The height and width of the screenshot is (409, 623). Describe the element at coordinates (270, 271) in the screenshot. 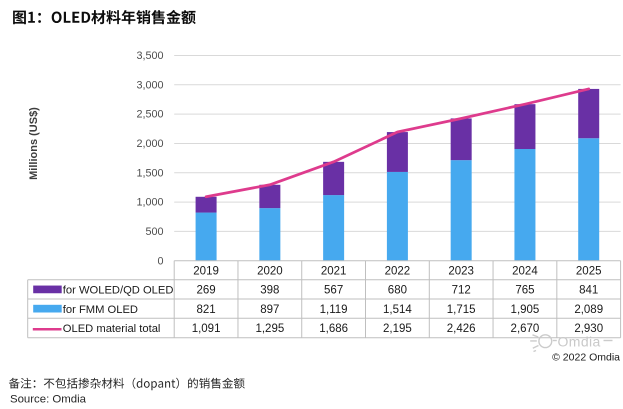

I see `svg-text: 2020` at that location.